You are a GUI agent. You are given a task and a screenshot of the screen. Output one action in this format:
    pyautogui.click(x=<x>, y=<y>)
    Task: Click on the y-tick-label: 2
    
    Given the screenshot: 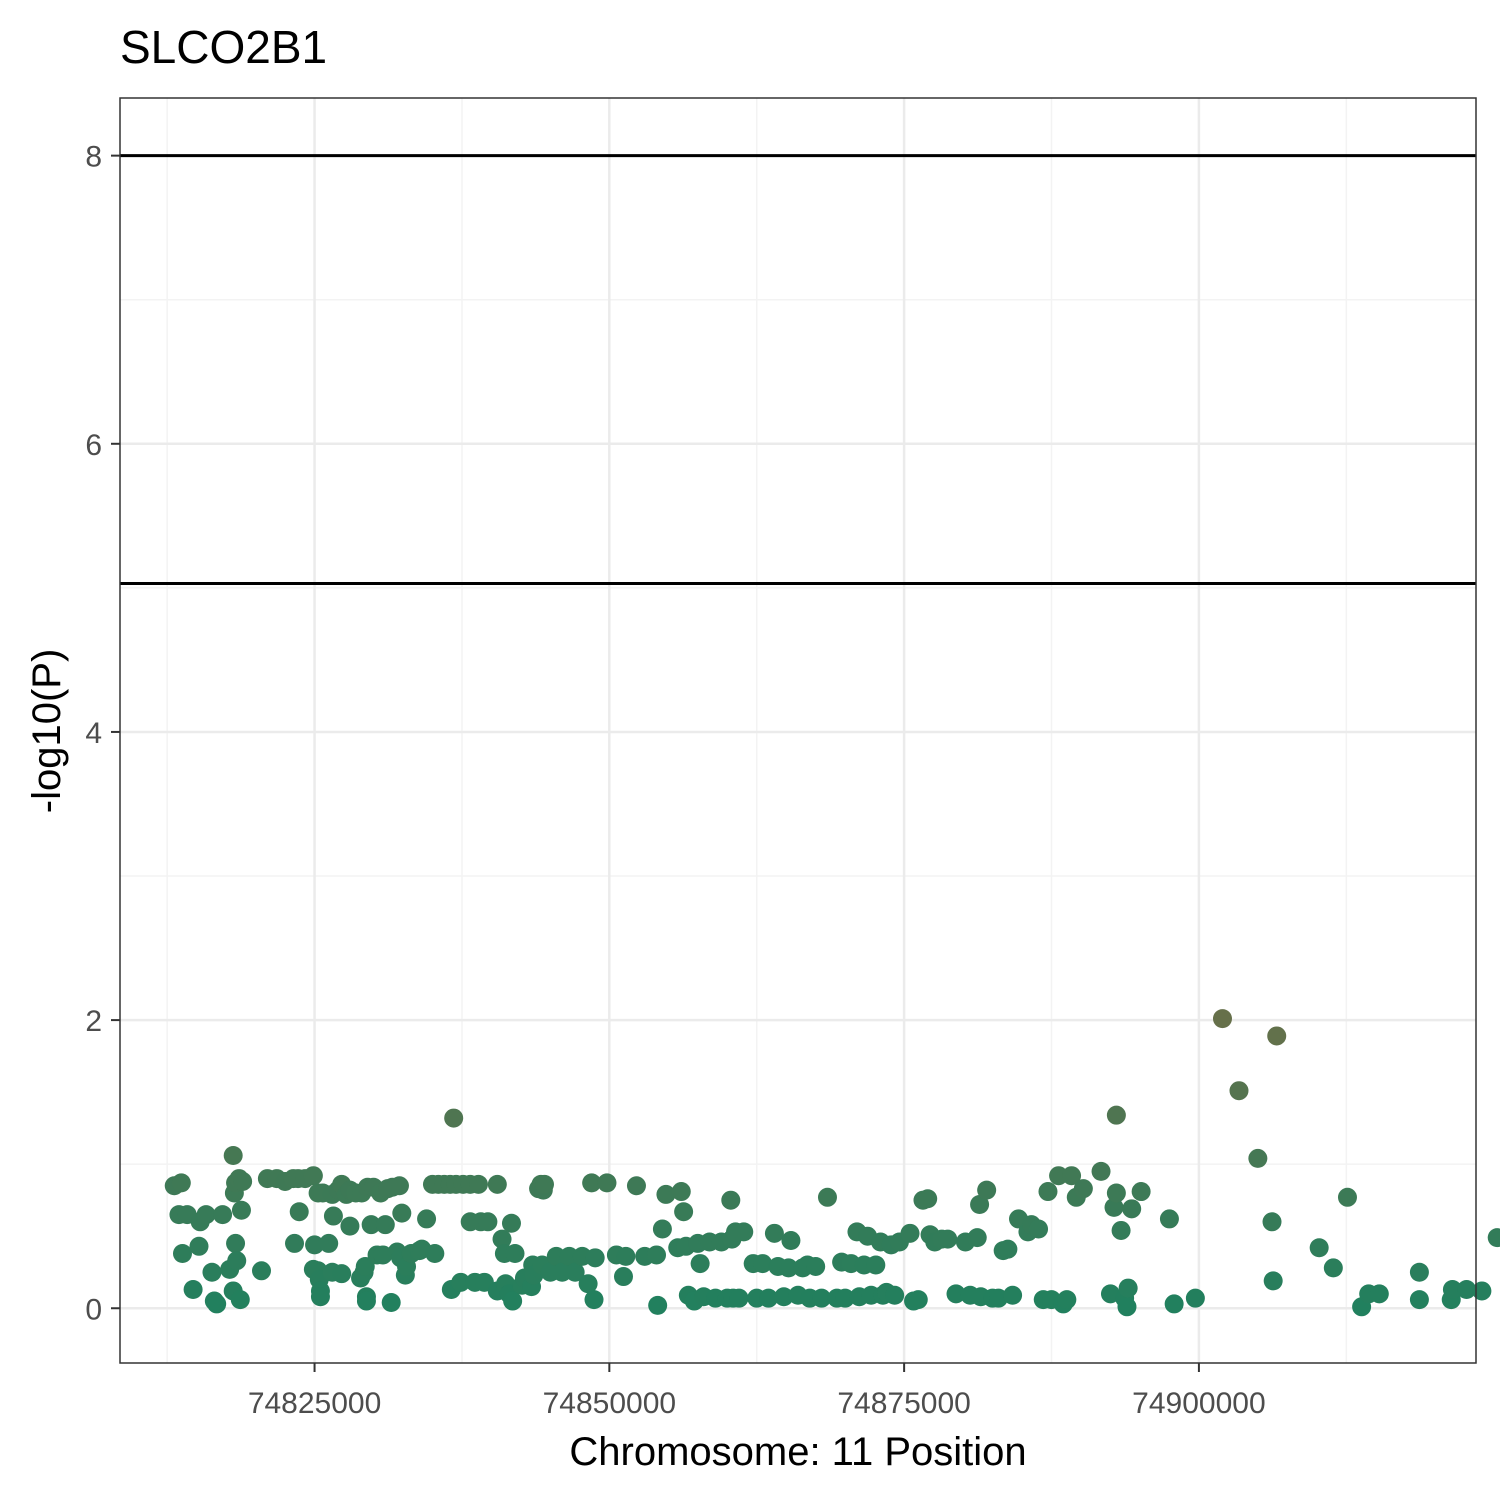 What is the action you would take?
    pyautogui.click(x=93, y=1021)
    